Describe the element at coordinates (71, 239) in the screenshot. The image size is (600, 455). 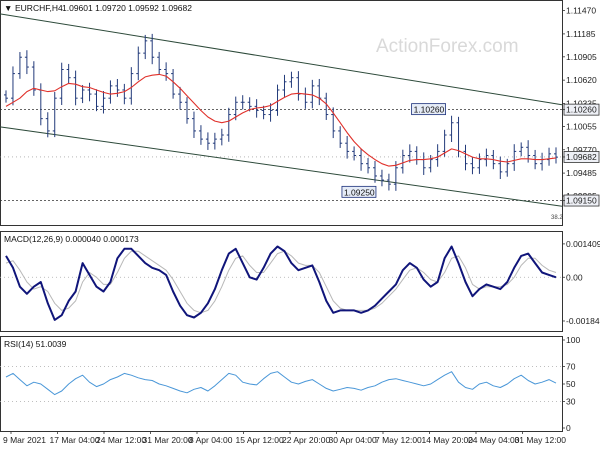
I see `macd-title: MACD(12,26,9) 0.000040 0.000173` at that location.